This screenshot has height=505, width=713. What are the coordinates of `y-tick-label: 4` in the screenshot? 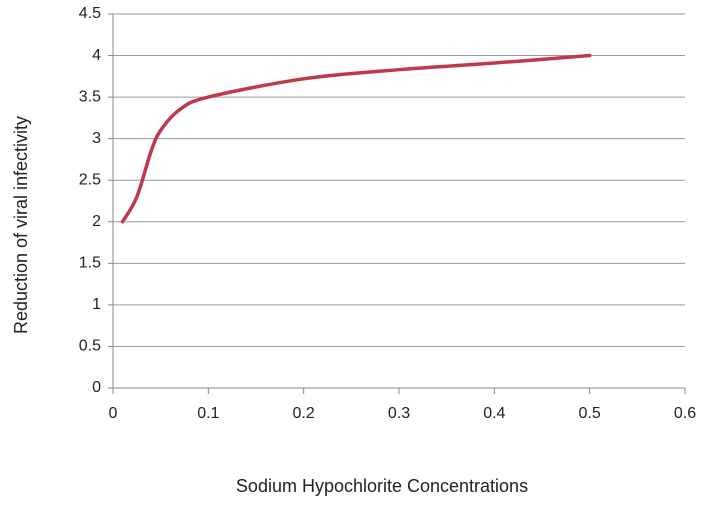 It's located at (96, 55).